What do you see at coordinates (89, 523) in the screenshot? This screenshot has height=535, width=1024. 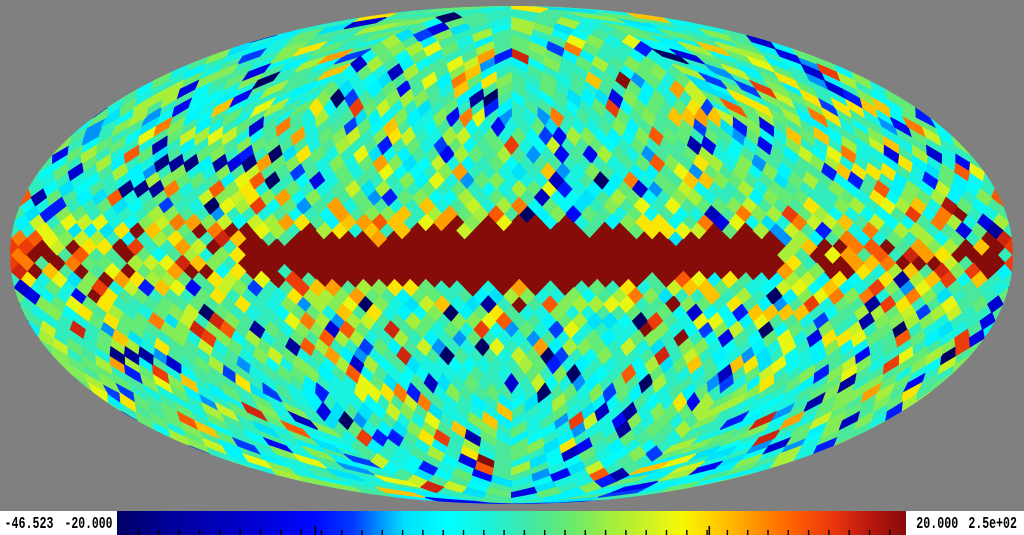 I see `svg-text: -20.000` at bounding box center [89, 523].